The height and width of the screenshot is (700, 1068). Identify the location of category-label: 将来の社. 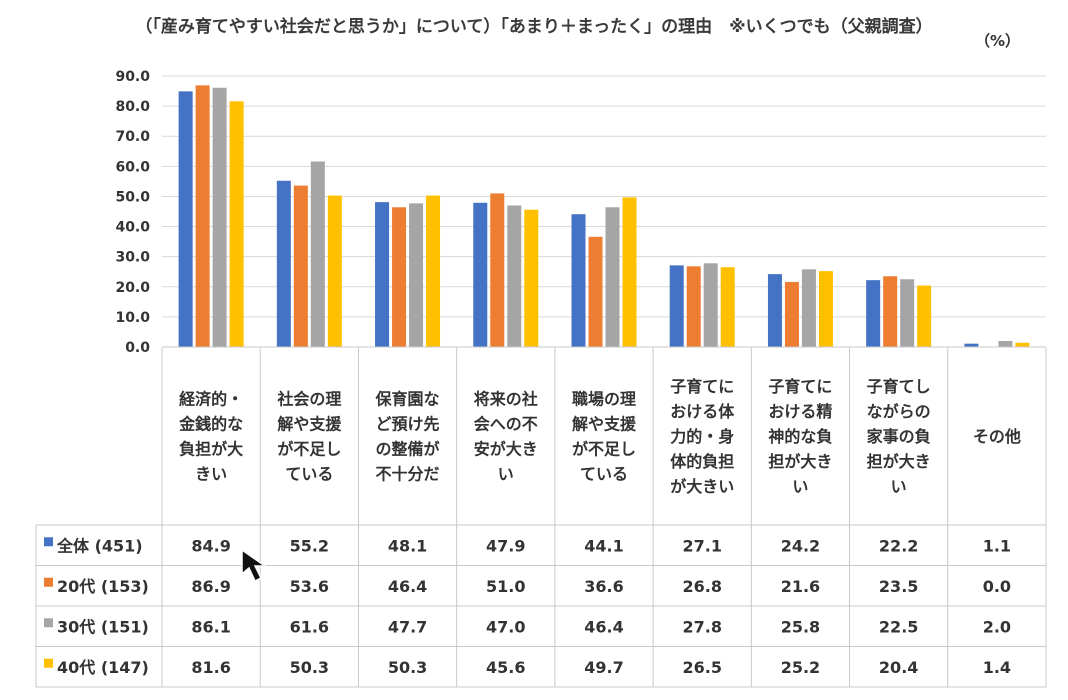
(506, 399).